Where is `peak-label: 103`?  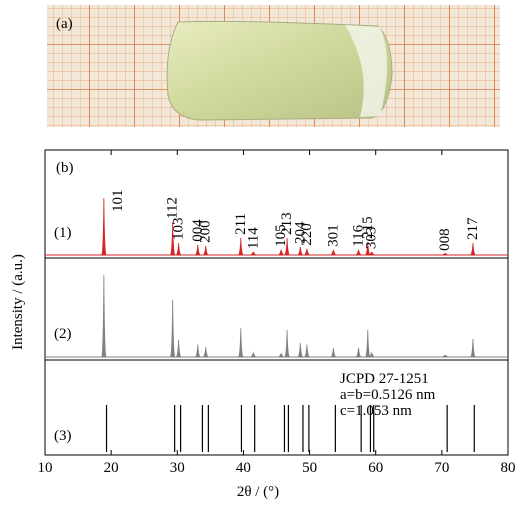 peak-label: 103 is located at coordinates (179, 229).